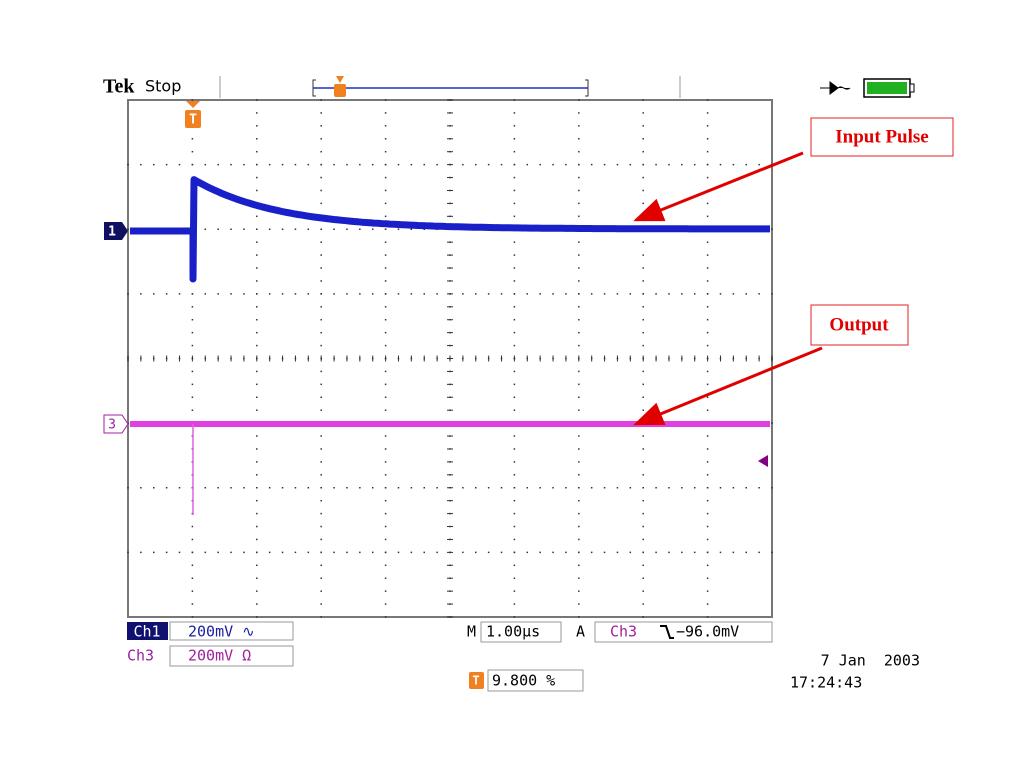  What do you see at coordinates (683, 632) in the screenshot?
I see `trigger-box` at bounding box center [683, 632].